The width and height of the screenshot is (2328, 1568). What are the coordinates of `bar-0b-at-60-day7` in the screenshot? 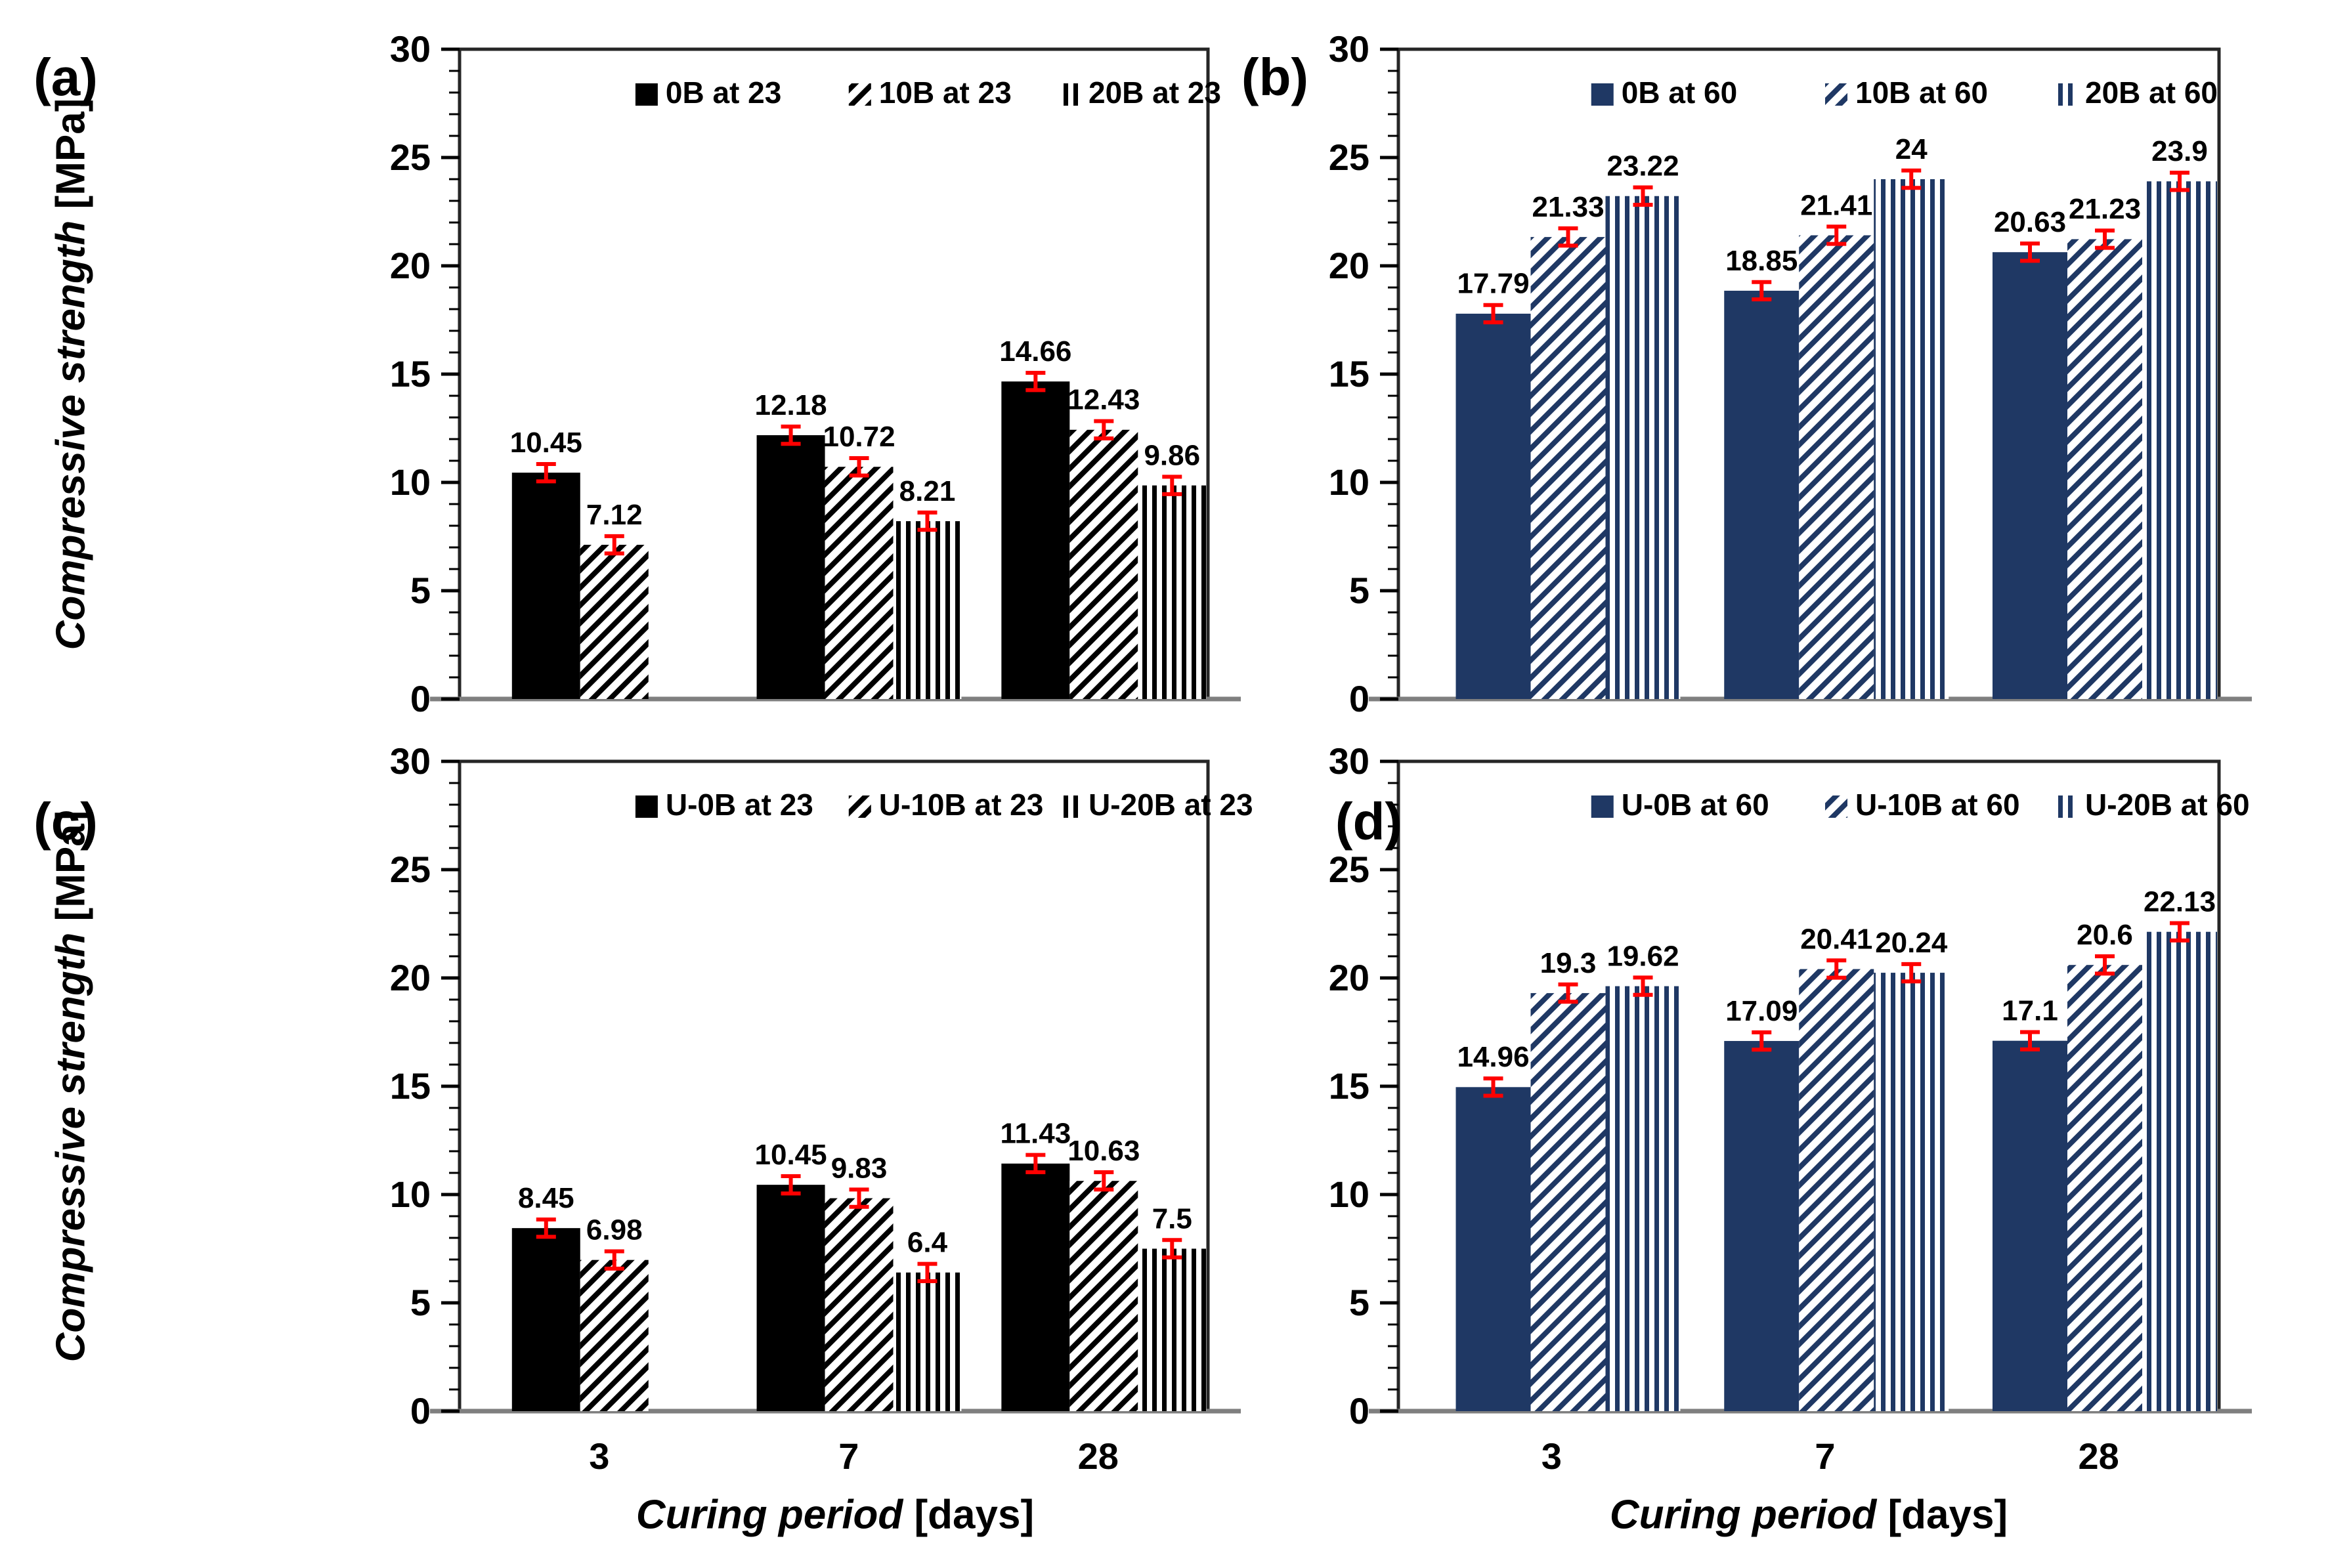 It's located at (1762, 494).